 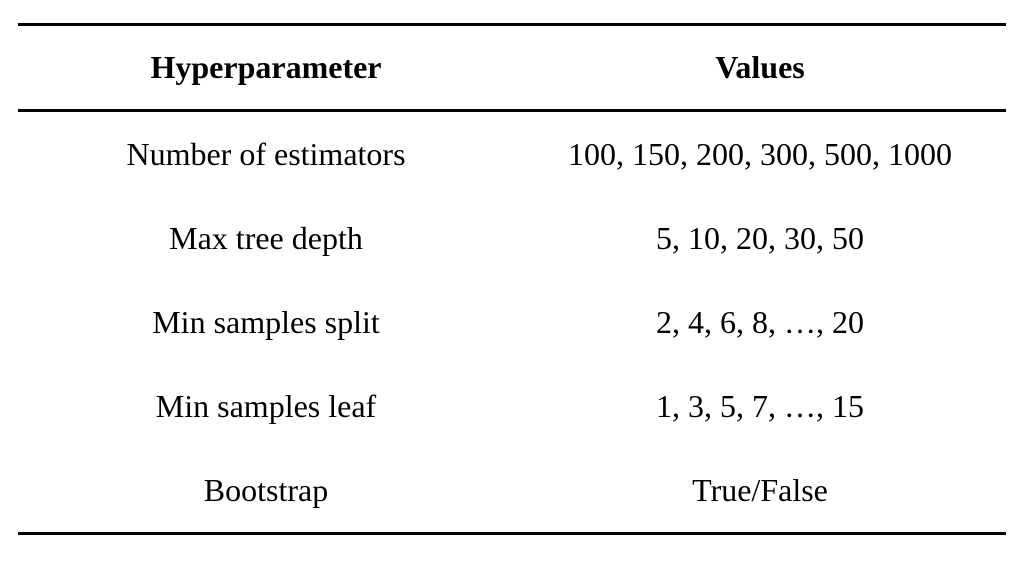 What do you see at coordinates (266, 67) in the screenshot?
I see `header-hyperparameter: Hyperparameter` at bounding box center [266, 67].